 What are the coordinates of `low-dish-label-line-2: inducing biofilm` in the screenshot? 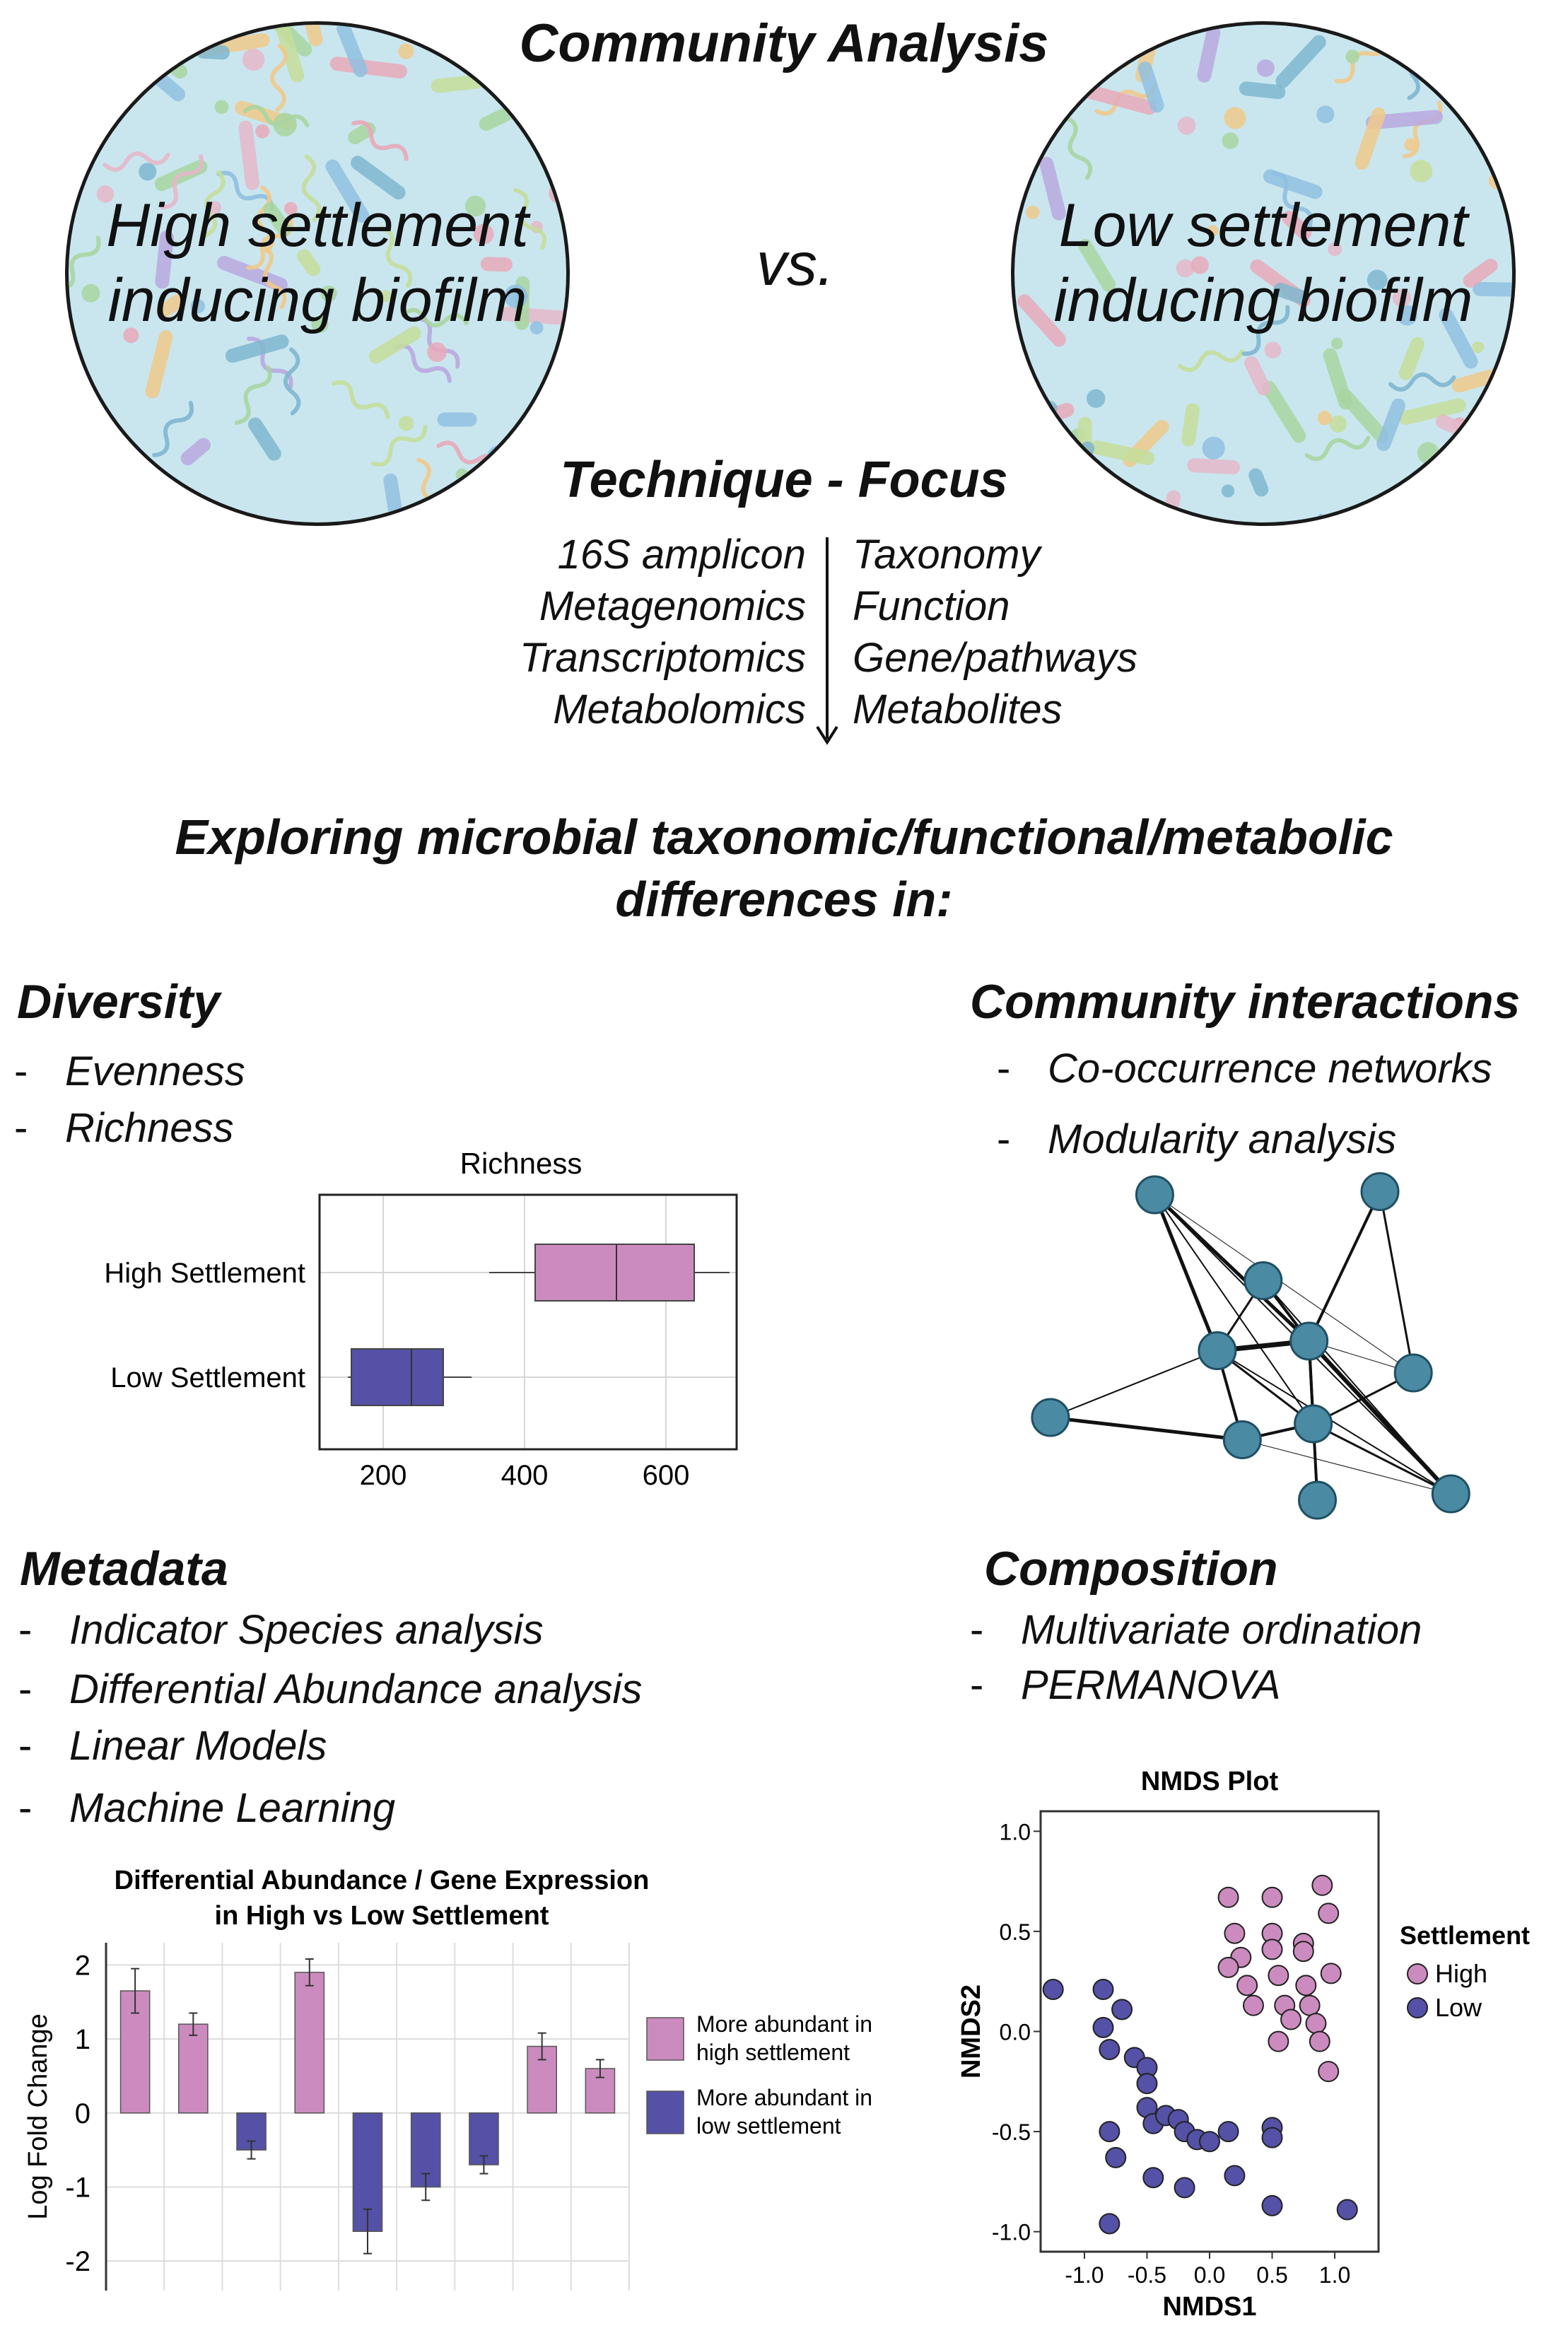 It's located at (1263, 300).